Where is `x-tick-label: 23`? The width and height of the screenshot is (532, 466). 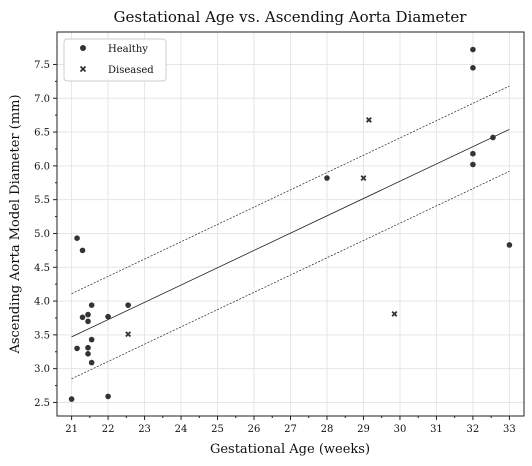
x-tick-label: 23 is located at coordinates (144, 429).